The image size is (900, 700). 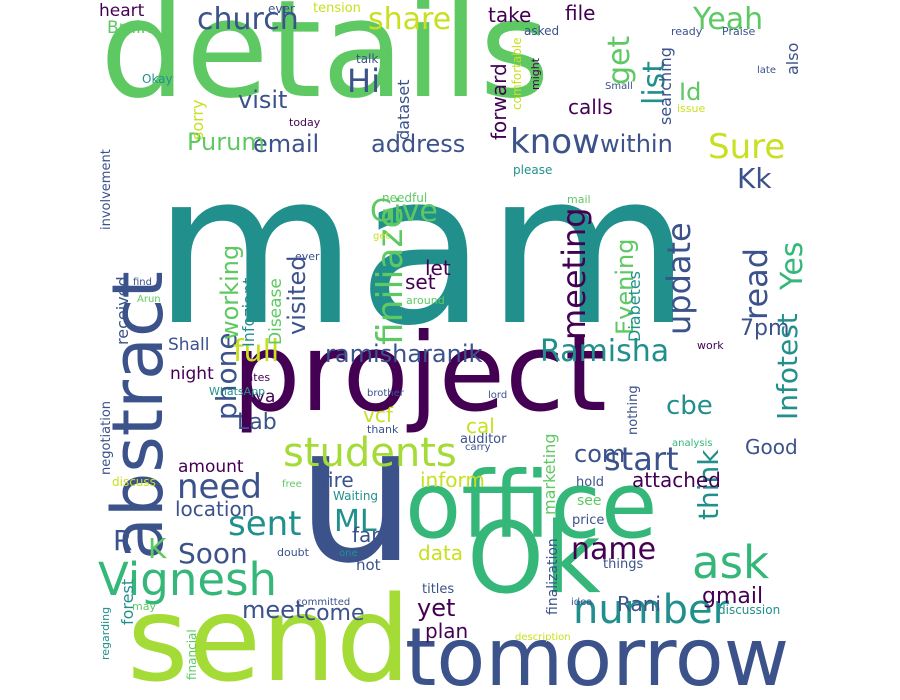 What do you see at coordinates (383, 429) in the screenshot?
I see `word-thank: thank` at bounding box center [383, 429].